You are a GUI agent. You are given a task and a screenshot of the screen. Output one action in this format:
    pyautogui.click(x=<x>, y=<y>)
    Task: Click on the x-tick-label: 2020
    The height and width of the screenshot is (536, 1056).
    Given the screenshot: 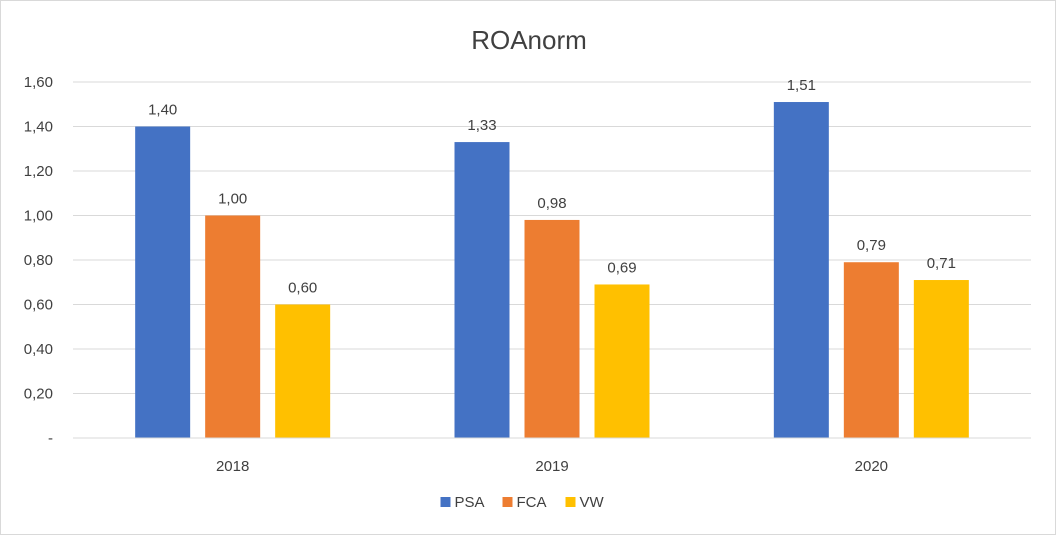 What is the action you would take?
    pyautogui.click(x=871, y=466)
    